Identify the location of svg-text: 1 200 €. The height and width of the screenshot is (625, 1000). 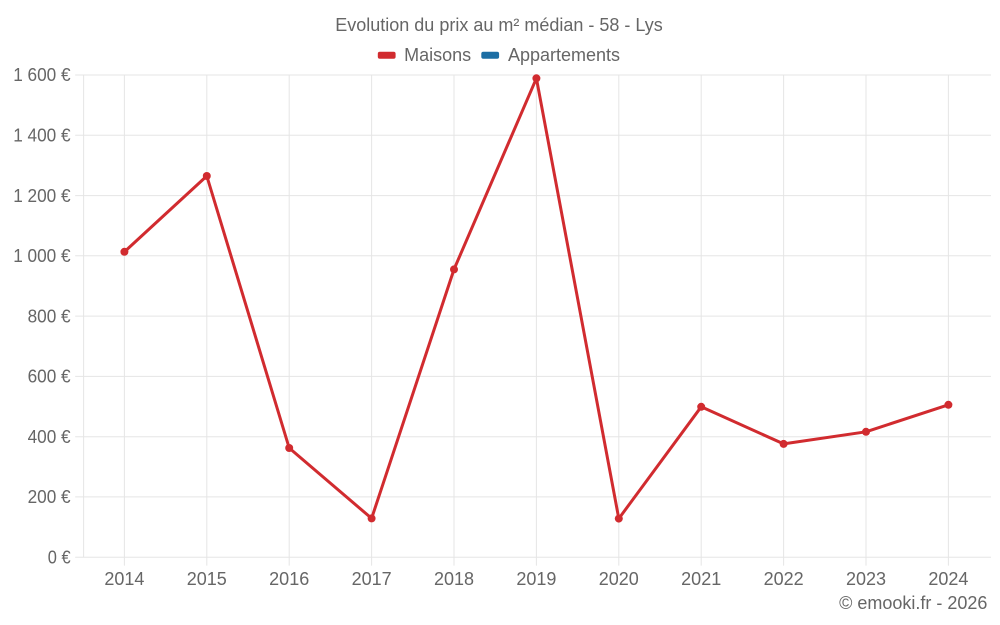
(41, 196).